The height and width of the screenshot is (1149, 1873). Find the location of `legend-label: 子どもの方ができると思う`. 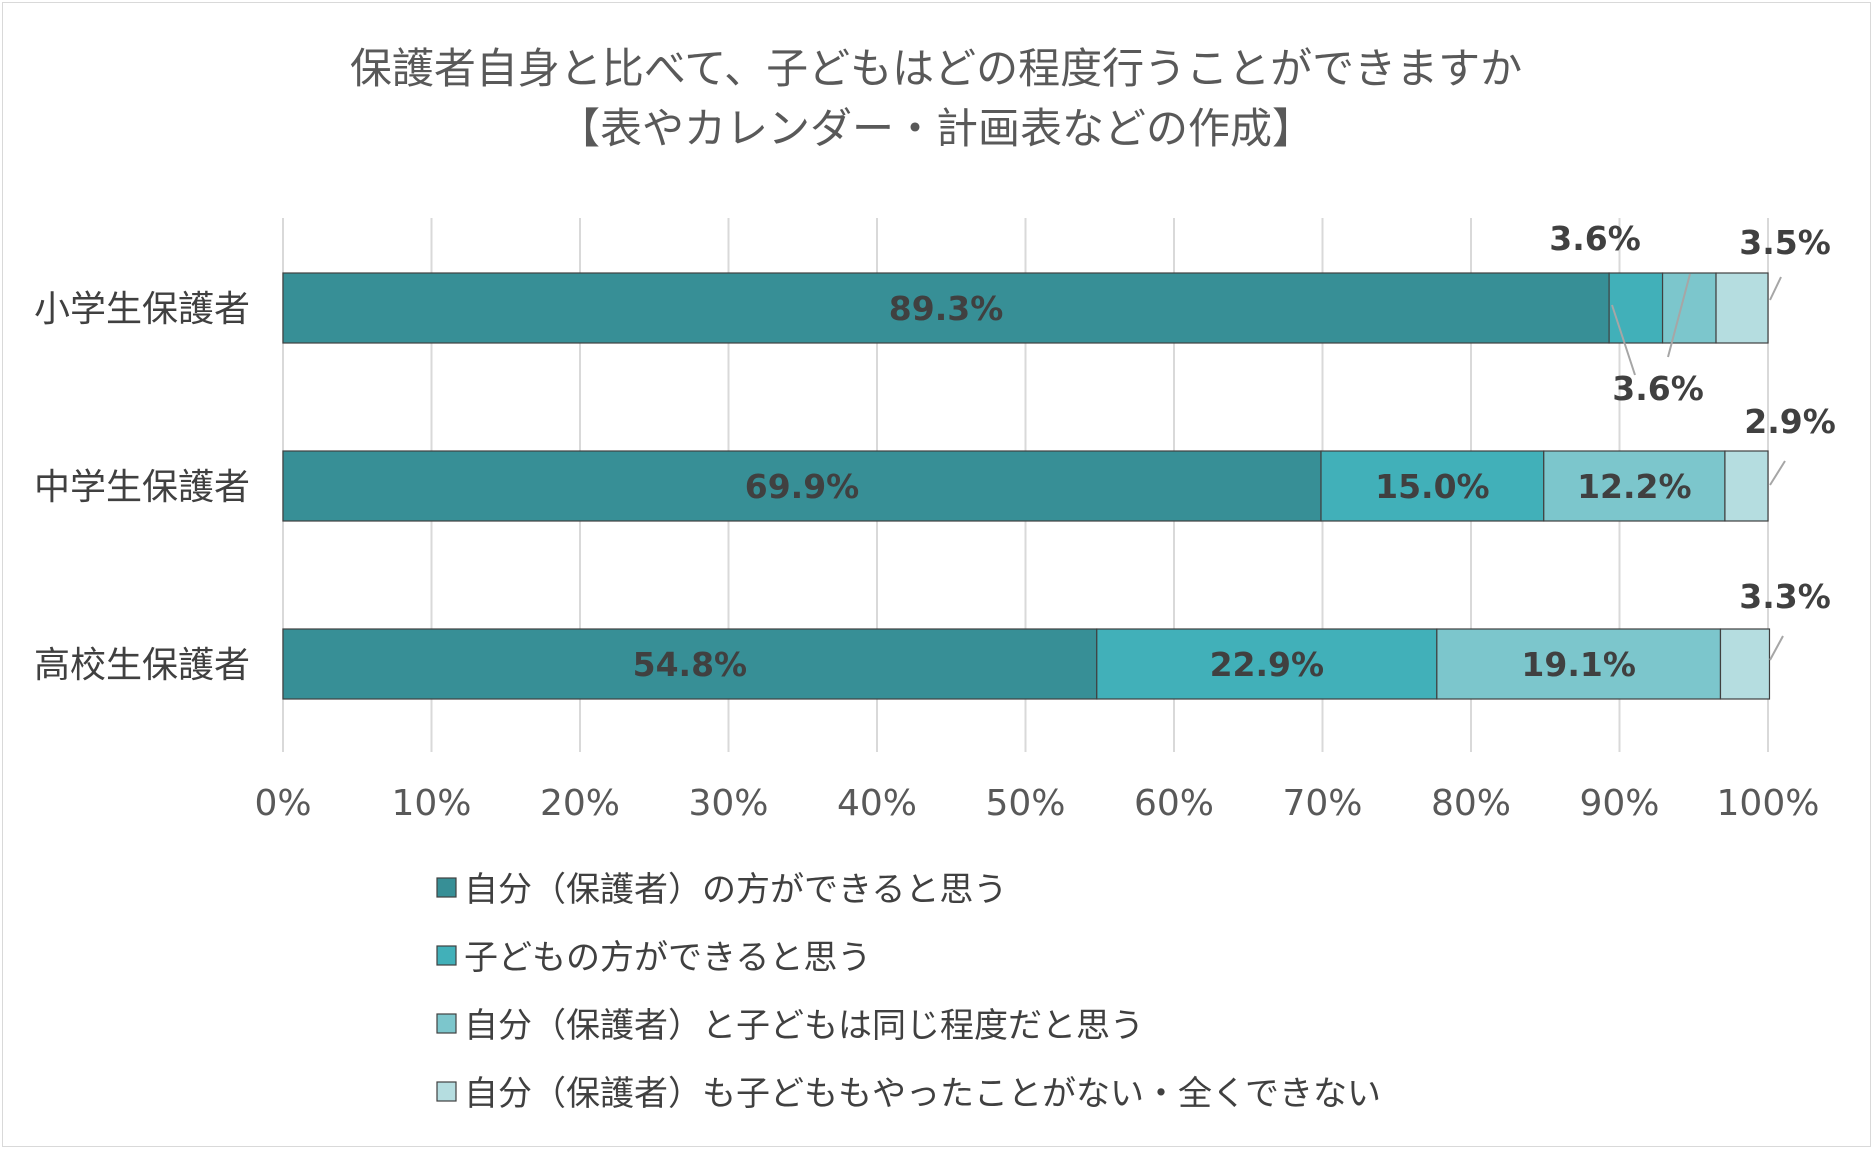

legend-label: 子どもの方ができると思う is located at coordinates (667, 958).